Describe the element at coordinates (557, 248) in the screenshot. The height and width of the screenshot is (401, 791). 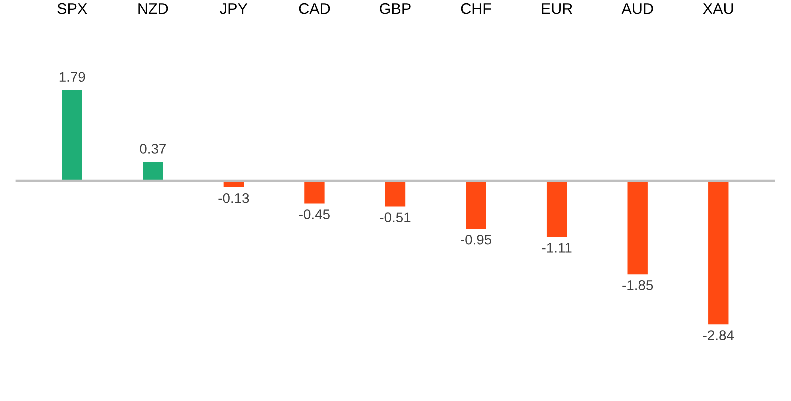
I see `data-label: -1.11` at that location.